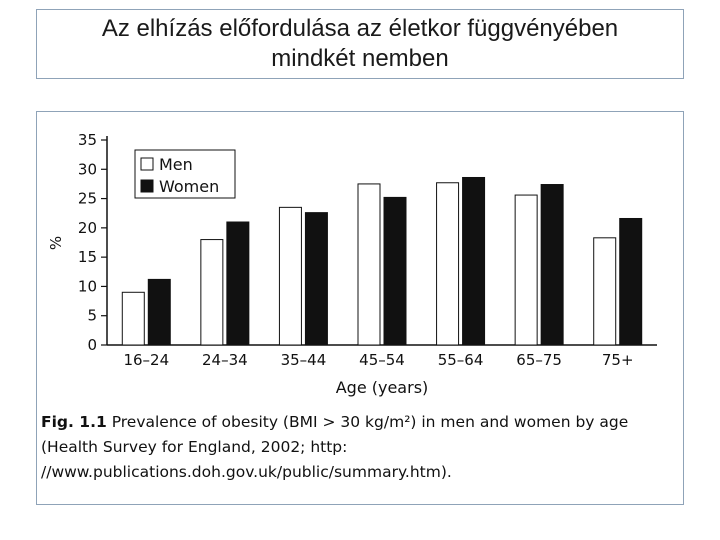 The height and width of the screenshot is (540, 720). I want to click on y-tick-label: 15, so click(87, 257).